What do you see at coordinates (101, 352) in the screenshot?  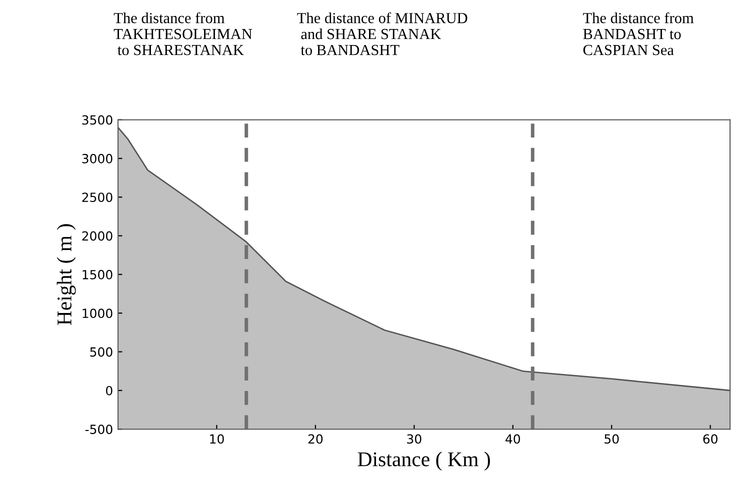 I see `y-tick-label: 500` at bounding box center [101, 352].